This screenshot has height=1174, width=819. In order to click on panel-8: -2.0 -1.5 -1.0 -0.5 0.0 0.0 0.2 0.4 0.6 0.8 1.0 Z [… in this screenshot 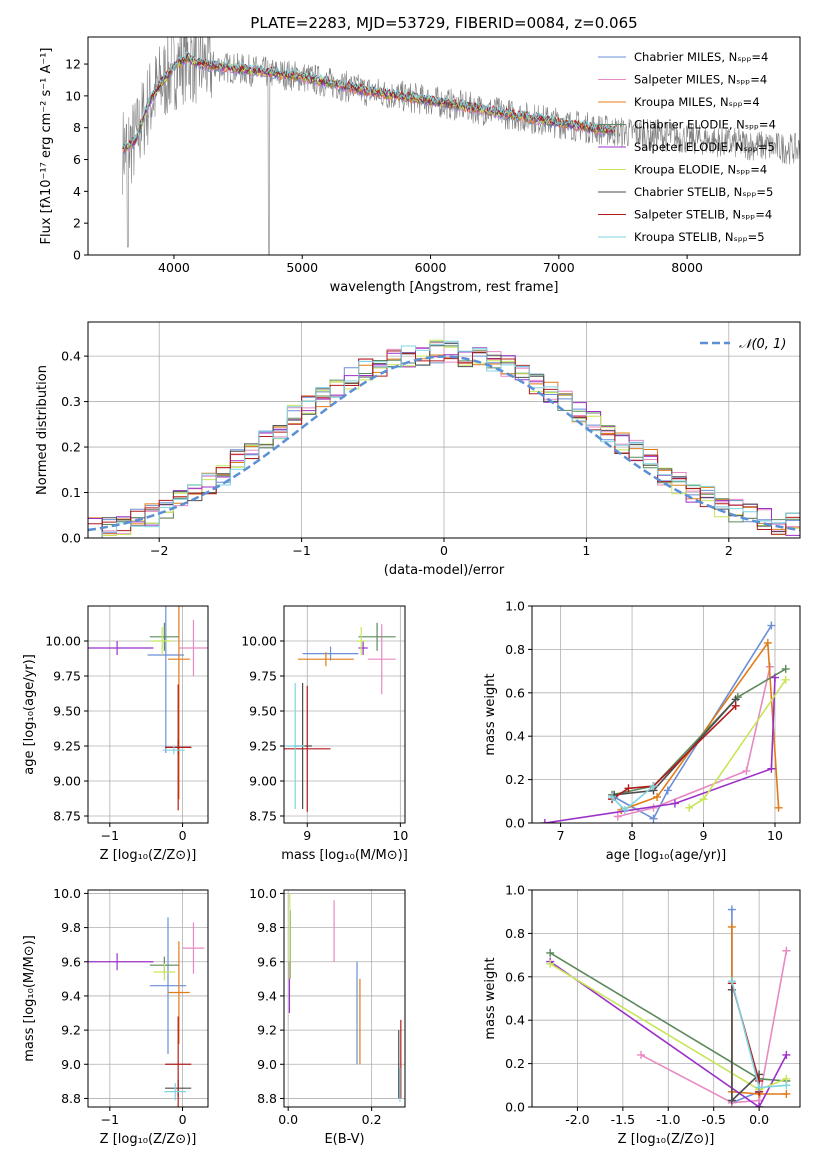, I will do `click(642, 1015)`.